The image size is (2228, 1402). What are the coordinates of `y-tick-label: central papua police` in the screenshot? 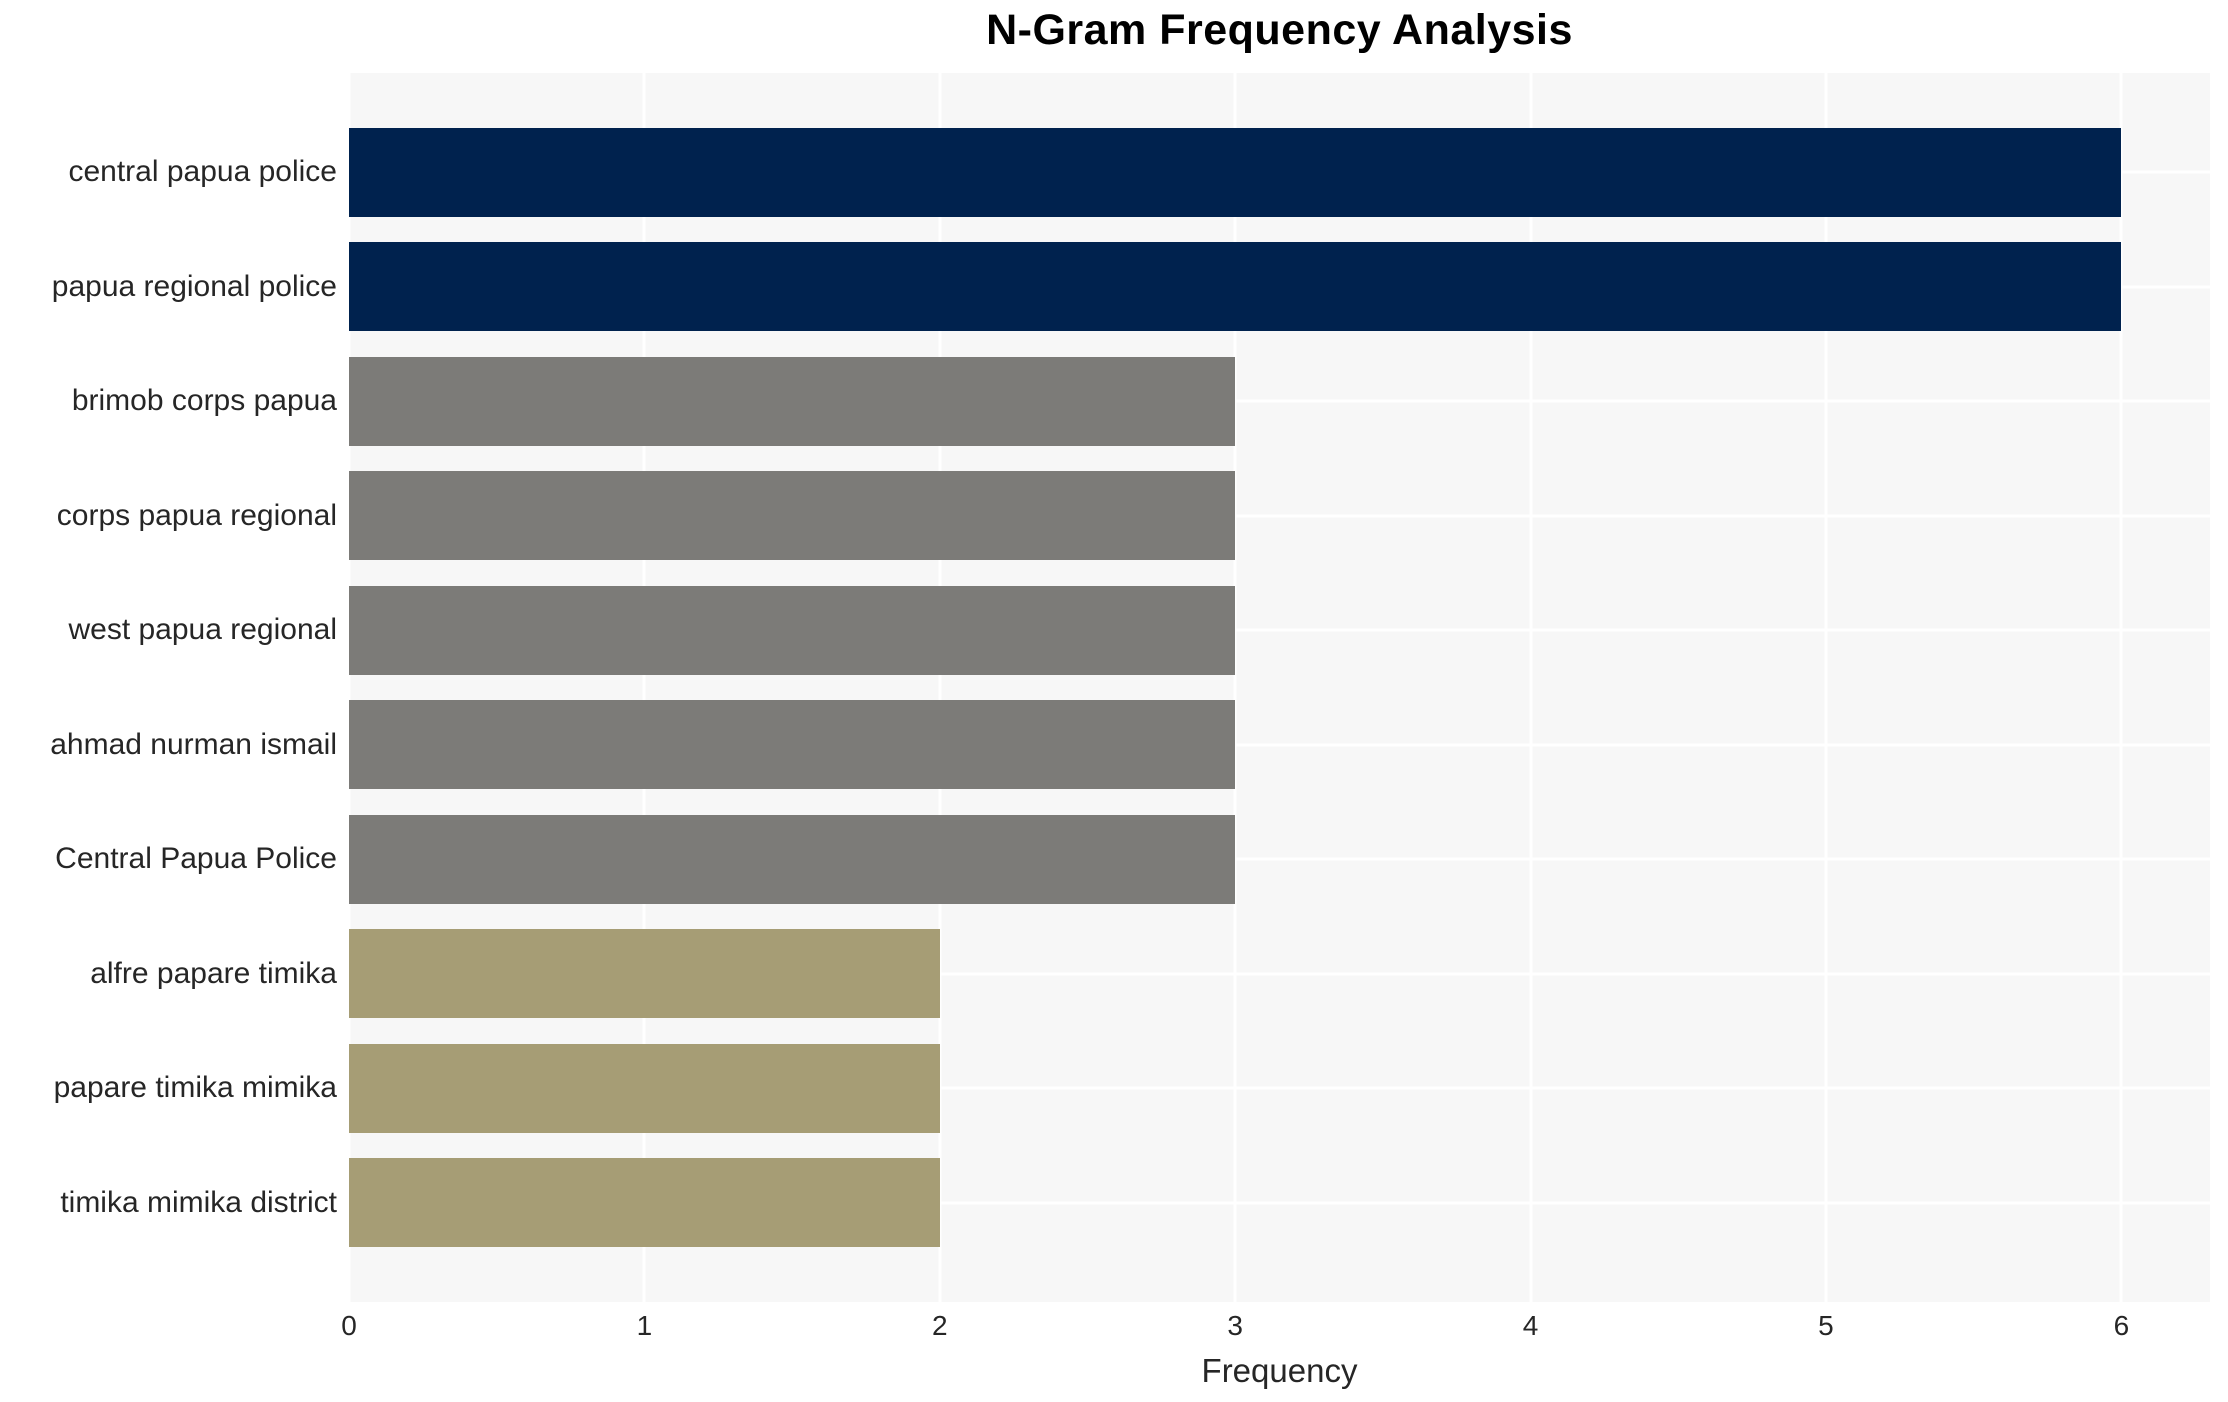 It's located at (202, 172).